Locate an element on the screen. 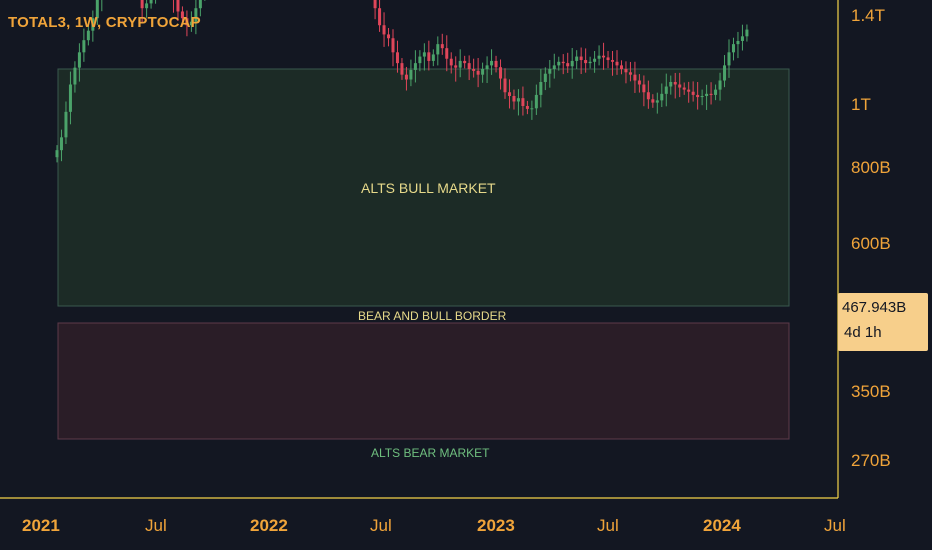  y-tick-label: 270B is located at coordinates (871, 460).